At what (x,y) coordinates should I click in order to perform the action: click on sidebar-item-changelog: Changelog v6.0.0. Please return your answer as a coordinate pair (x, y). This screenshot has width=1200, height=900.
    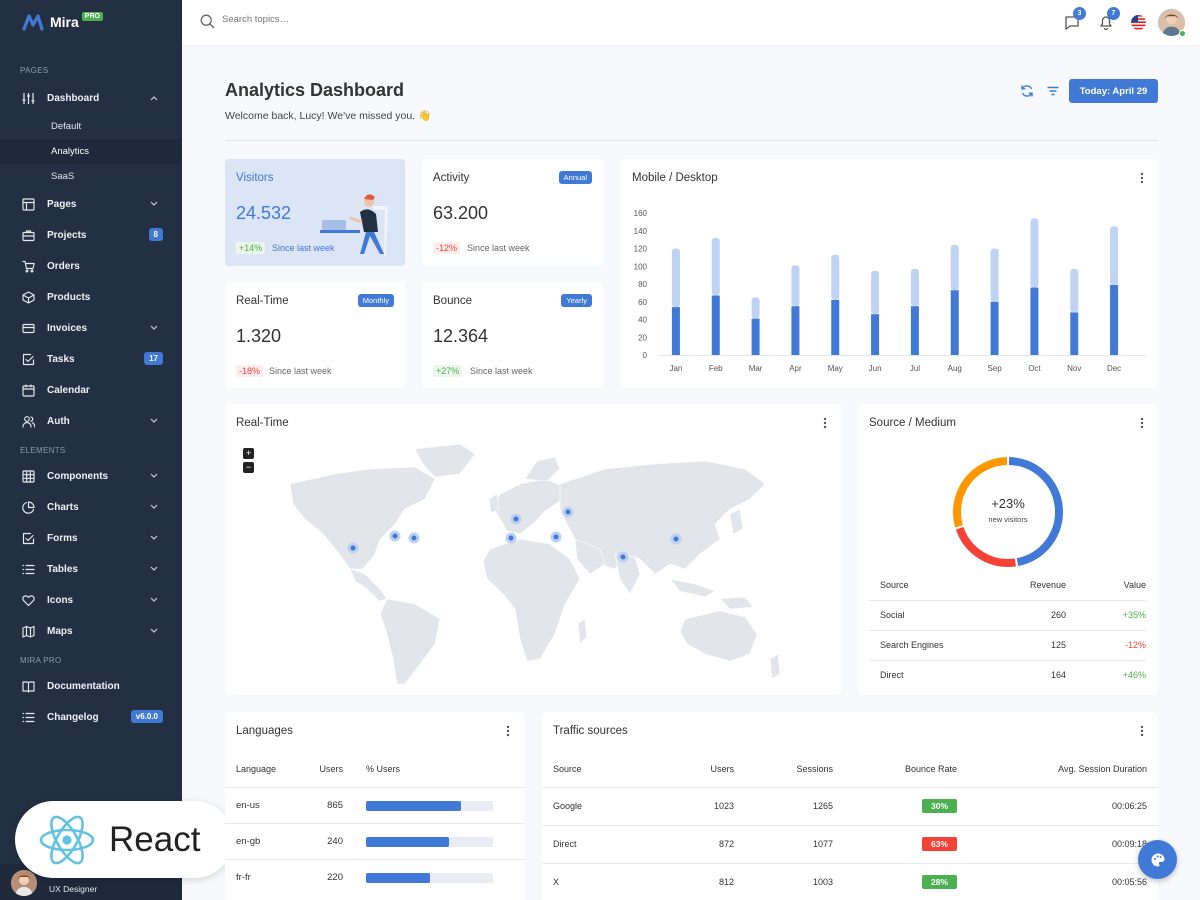
    Looking at the image, I should click on (91, 717).